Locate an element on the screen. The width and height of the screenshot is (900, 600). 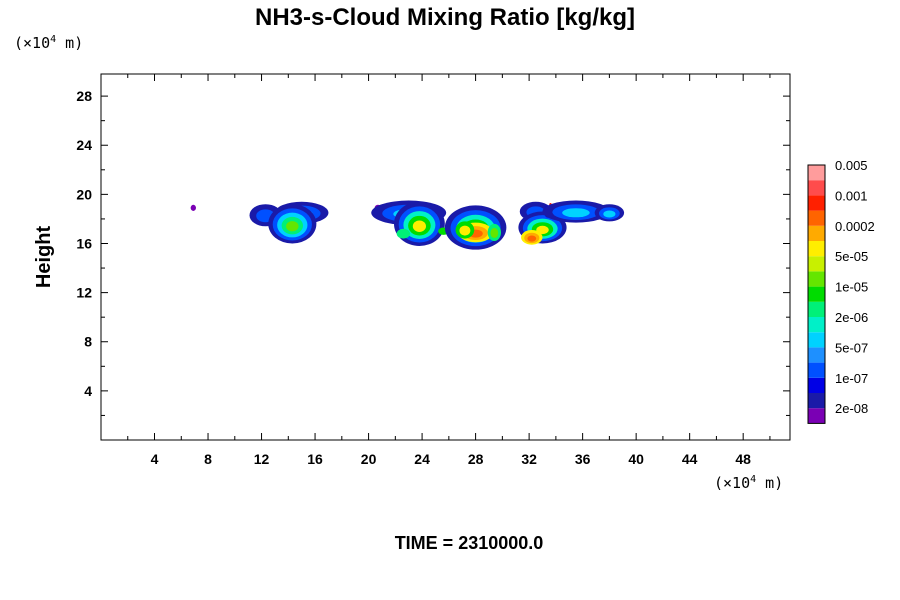
x-tick-labels: 4 8 12 16 20 24 28 32 36 40 44 48 is located at coordinates (451, 459).